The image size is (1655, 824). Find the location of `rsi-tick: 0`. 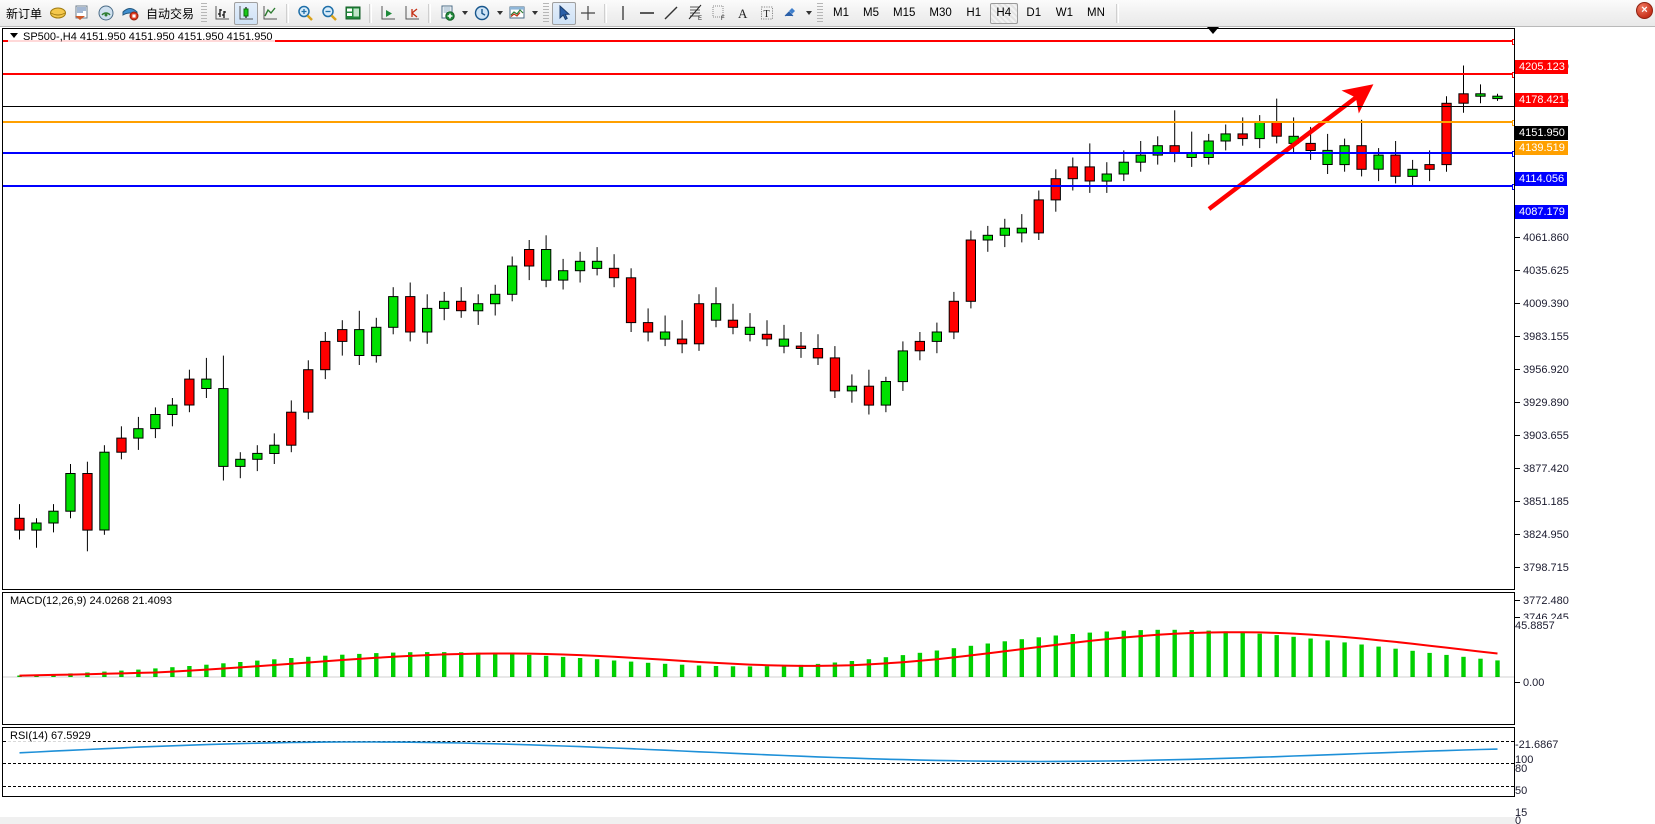

rsi-tick: 0 is located at coordinates (1518, 819).